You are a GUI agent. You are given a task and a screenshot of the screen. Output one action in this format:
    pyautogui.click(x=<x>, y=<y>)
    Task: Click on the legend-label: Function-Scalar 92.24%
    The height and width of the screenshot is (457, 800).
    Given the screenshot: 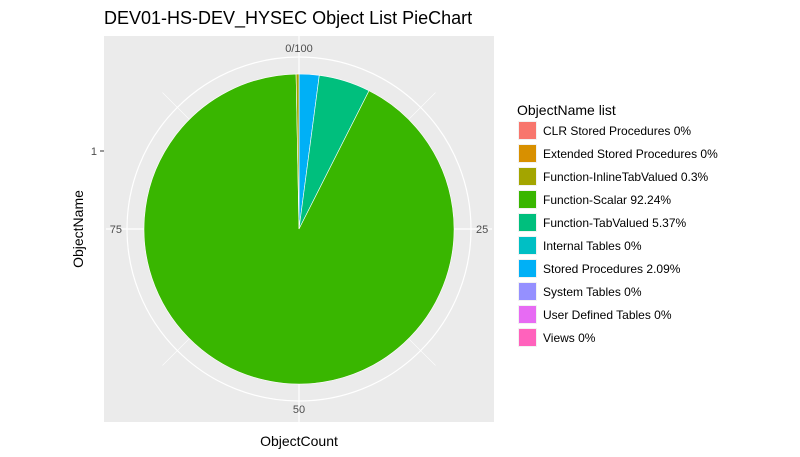 What is the action you would take?
    pyautogui.click(x=607, y=200)
    